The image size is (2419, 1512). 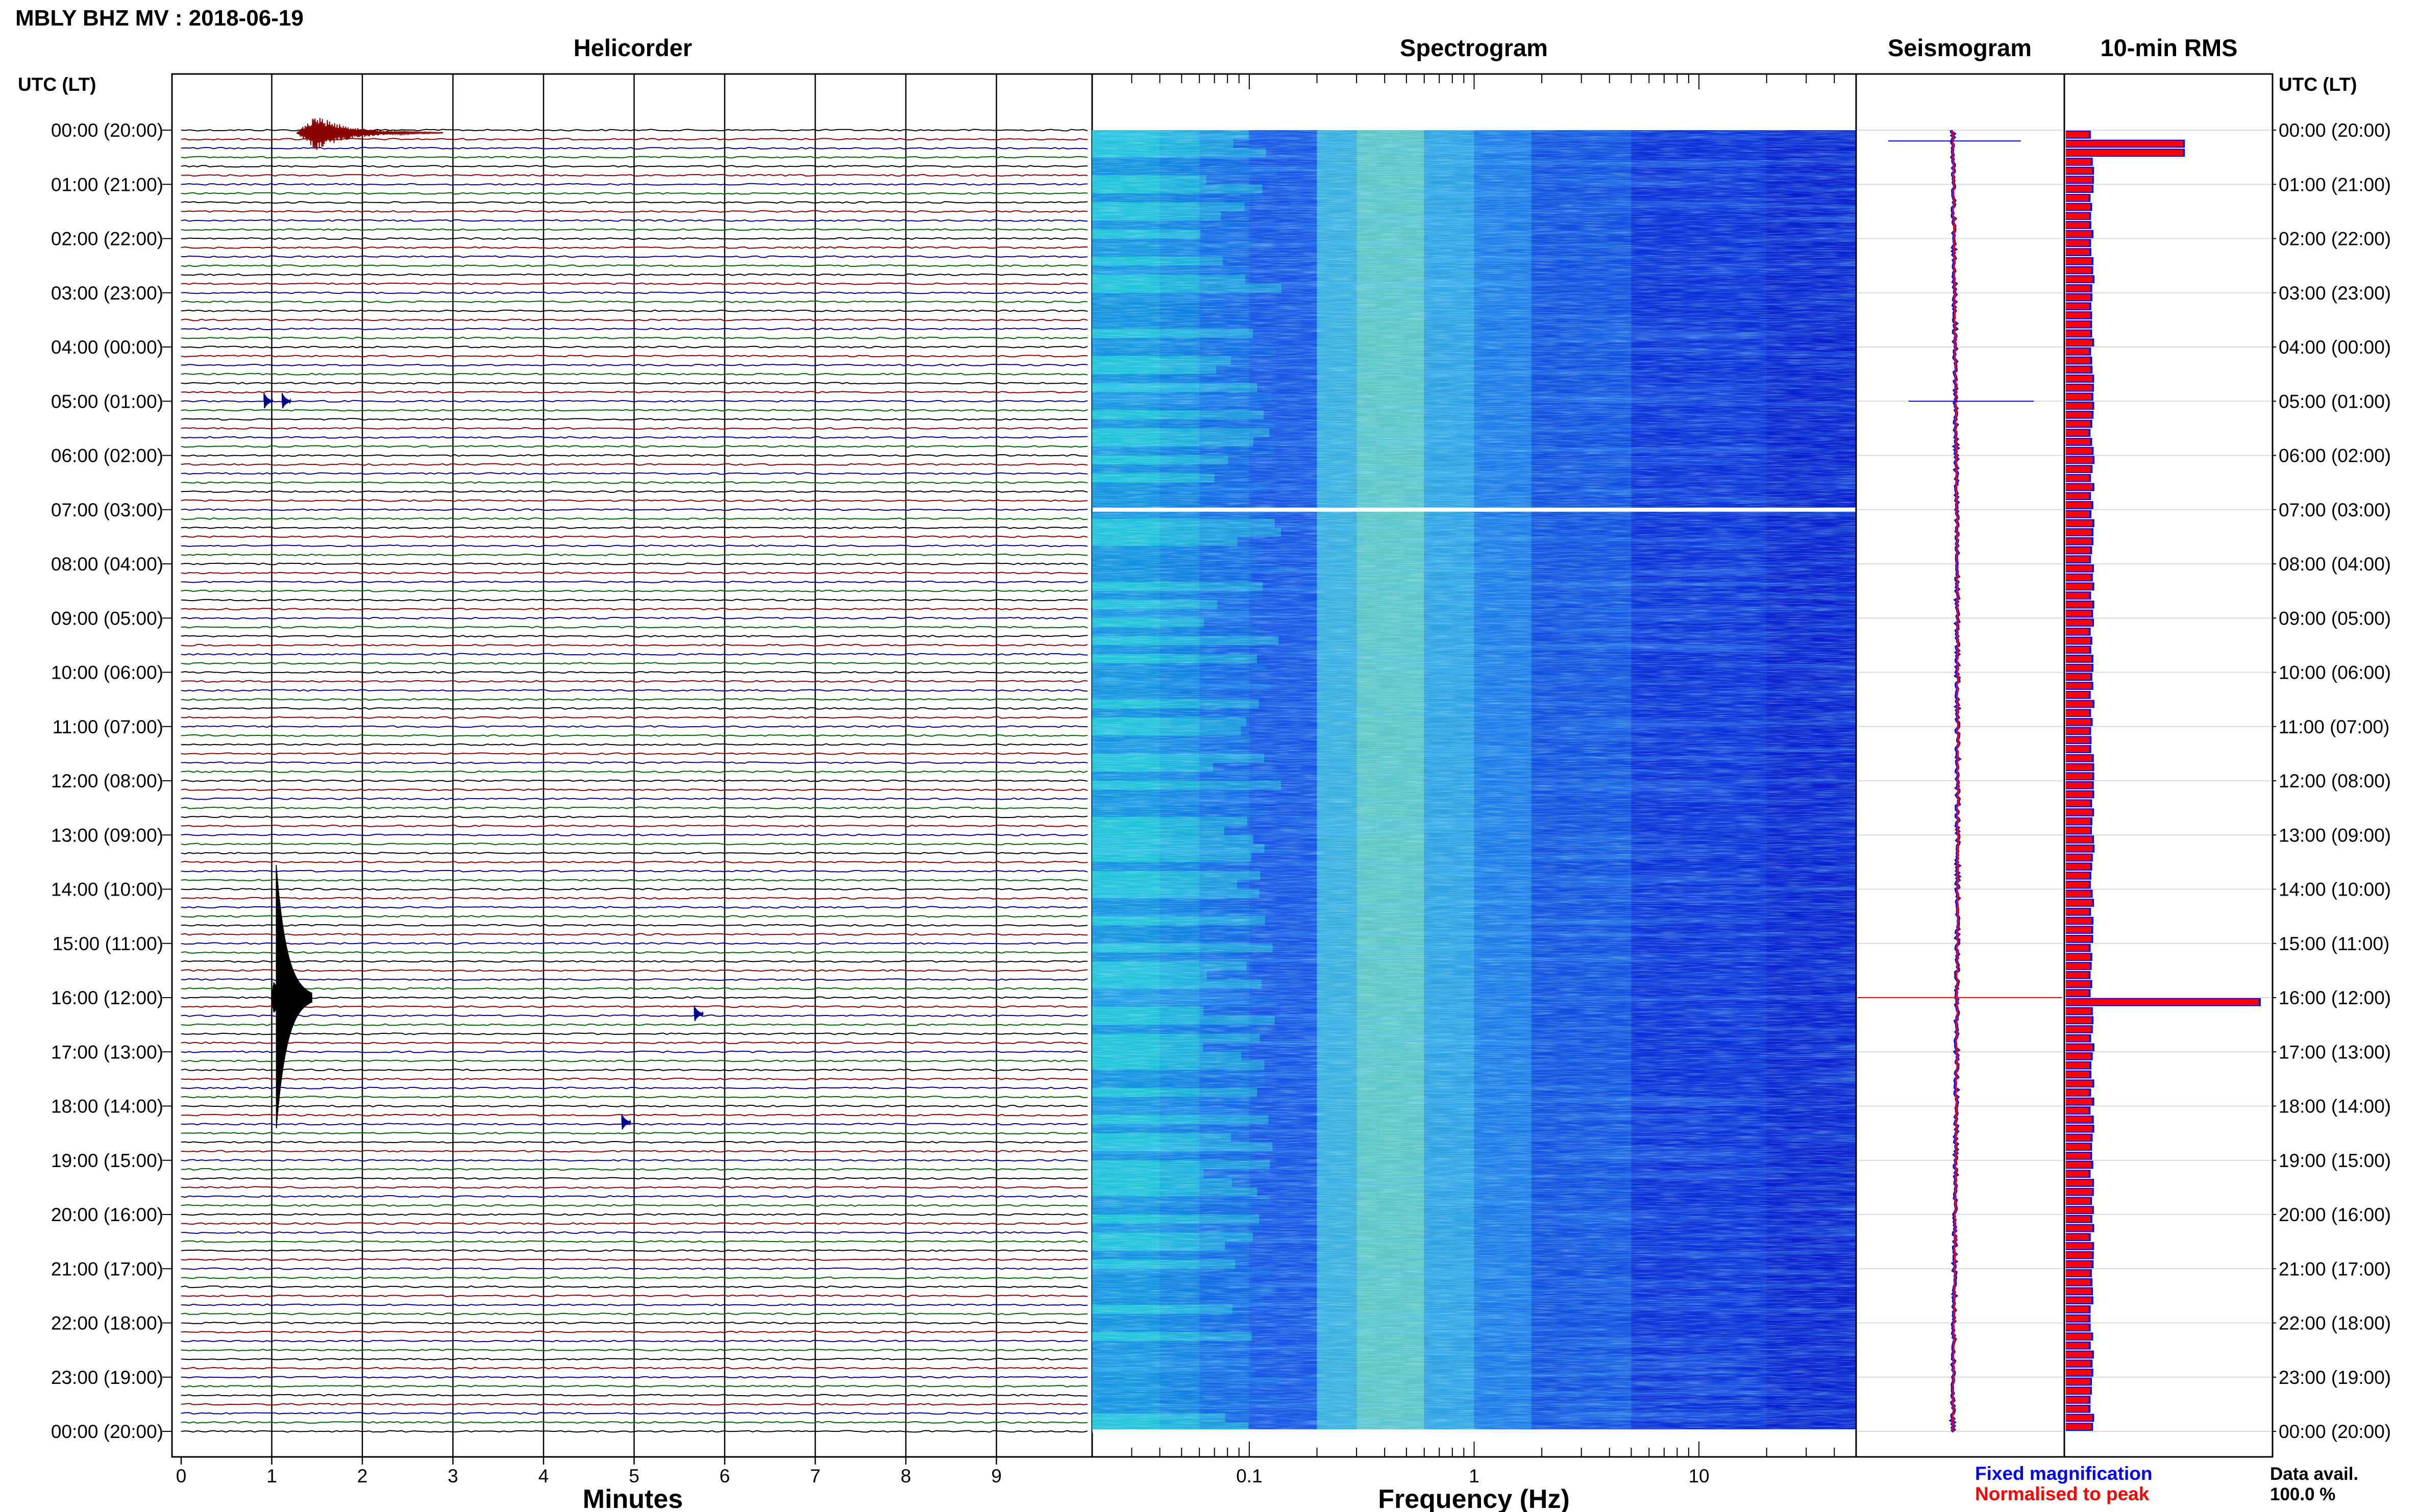 What do you see at coordinates (107, 1052) in the screenshot?
I see `time-label-left: 17:00 (13:00)` at bounding box center [107, 1052].